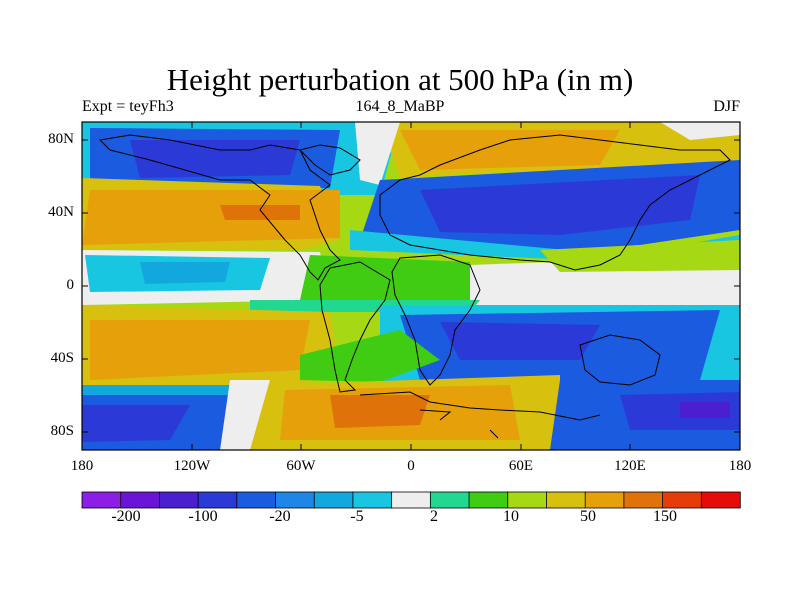 The width and height of the screenshot is (800, 600). Describe the element at coordinates (61, 212) in the screenshot. I see `lat-tick-label: 40N` at that location.